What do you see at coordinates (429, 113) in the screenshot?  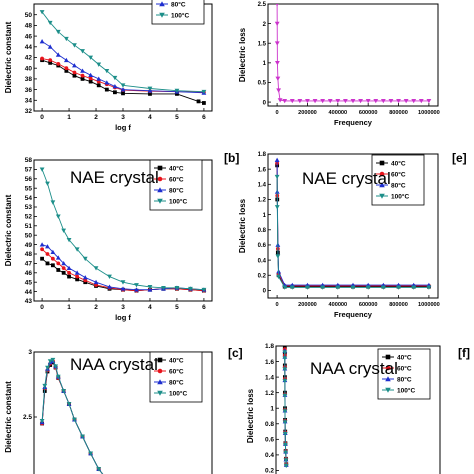 I see `x-tick-label: 1000000` at bounding box center [429, 113].